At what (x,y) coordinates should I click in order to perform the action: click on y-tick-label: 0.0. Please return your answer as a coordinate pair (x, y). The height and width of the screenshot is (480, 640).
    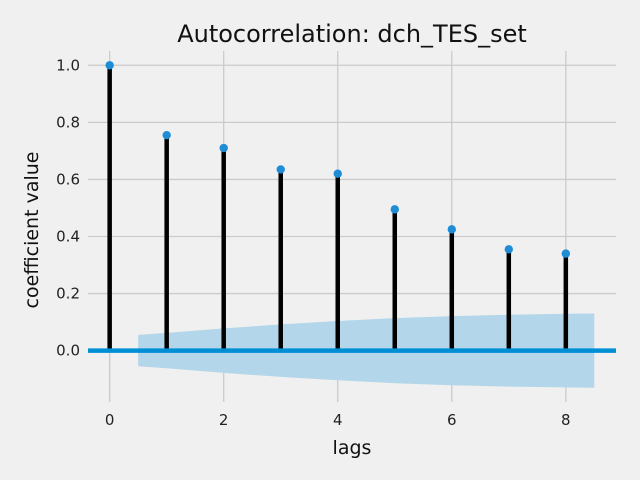
    Looking at the image, I should click on (68, 351).